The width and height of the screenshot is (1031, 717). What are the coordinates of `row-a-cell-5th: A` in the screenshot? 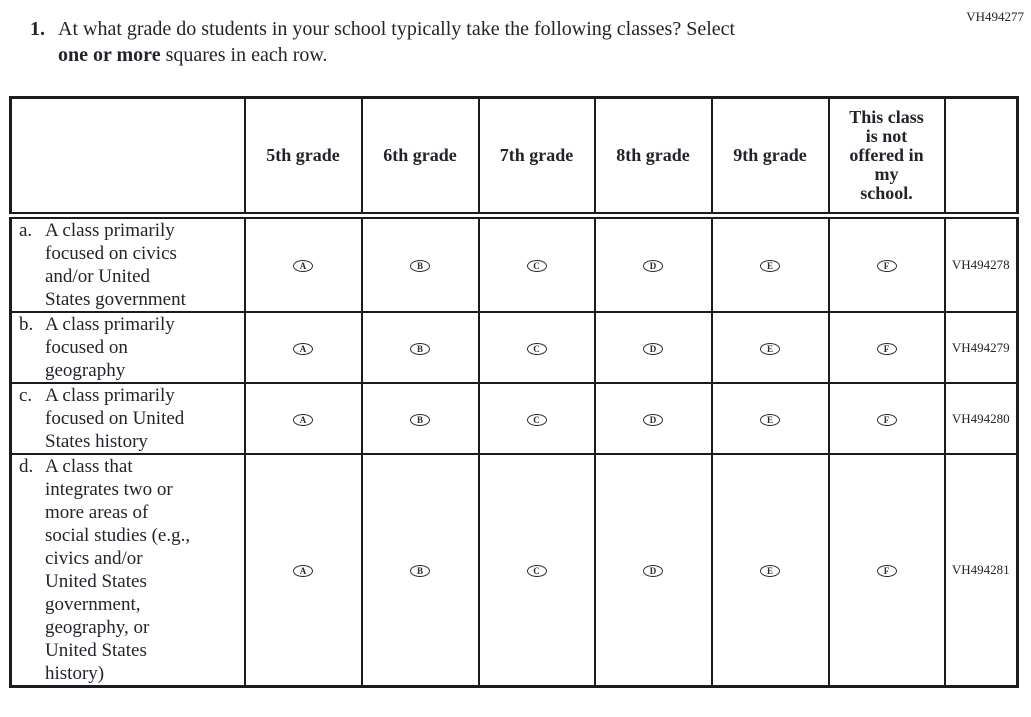 It's located at (303, 263).